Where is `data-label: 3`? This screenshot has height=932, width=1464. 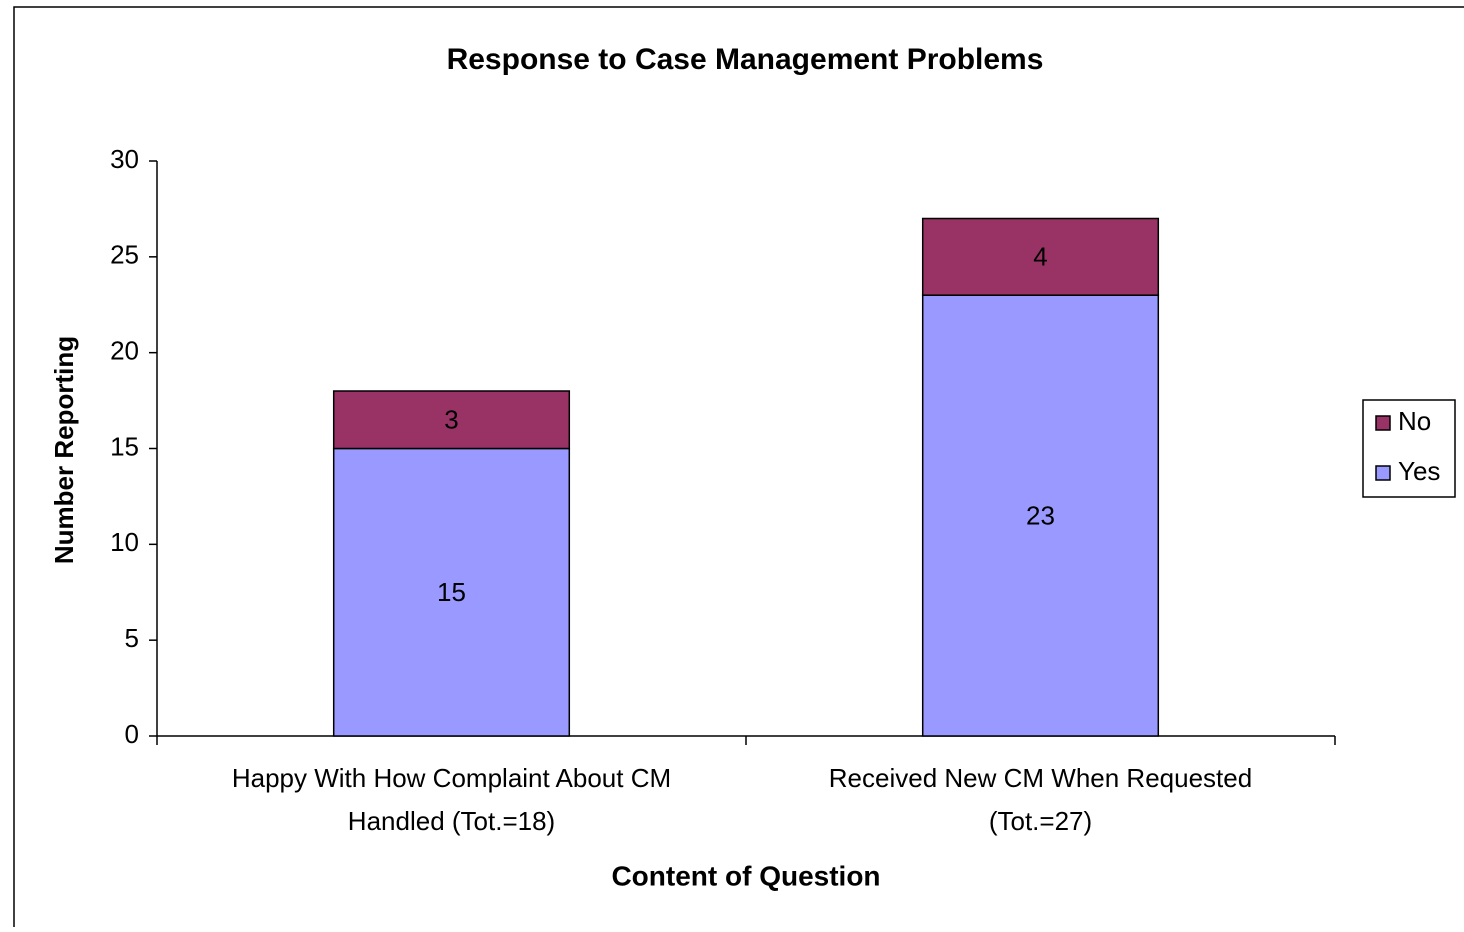
data-label: 3 is located at coordinates (451, 420).